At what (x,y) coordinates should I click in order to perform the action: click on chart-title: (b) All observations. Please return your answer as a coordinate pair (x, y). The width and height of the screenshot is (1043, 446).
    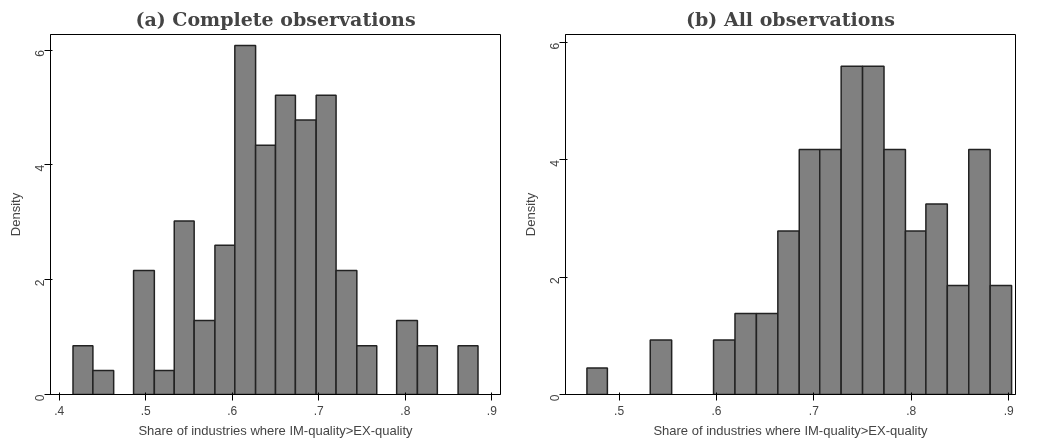
    Looking at the image, I should click on (790, 18).